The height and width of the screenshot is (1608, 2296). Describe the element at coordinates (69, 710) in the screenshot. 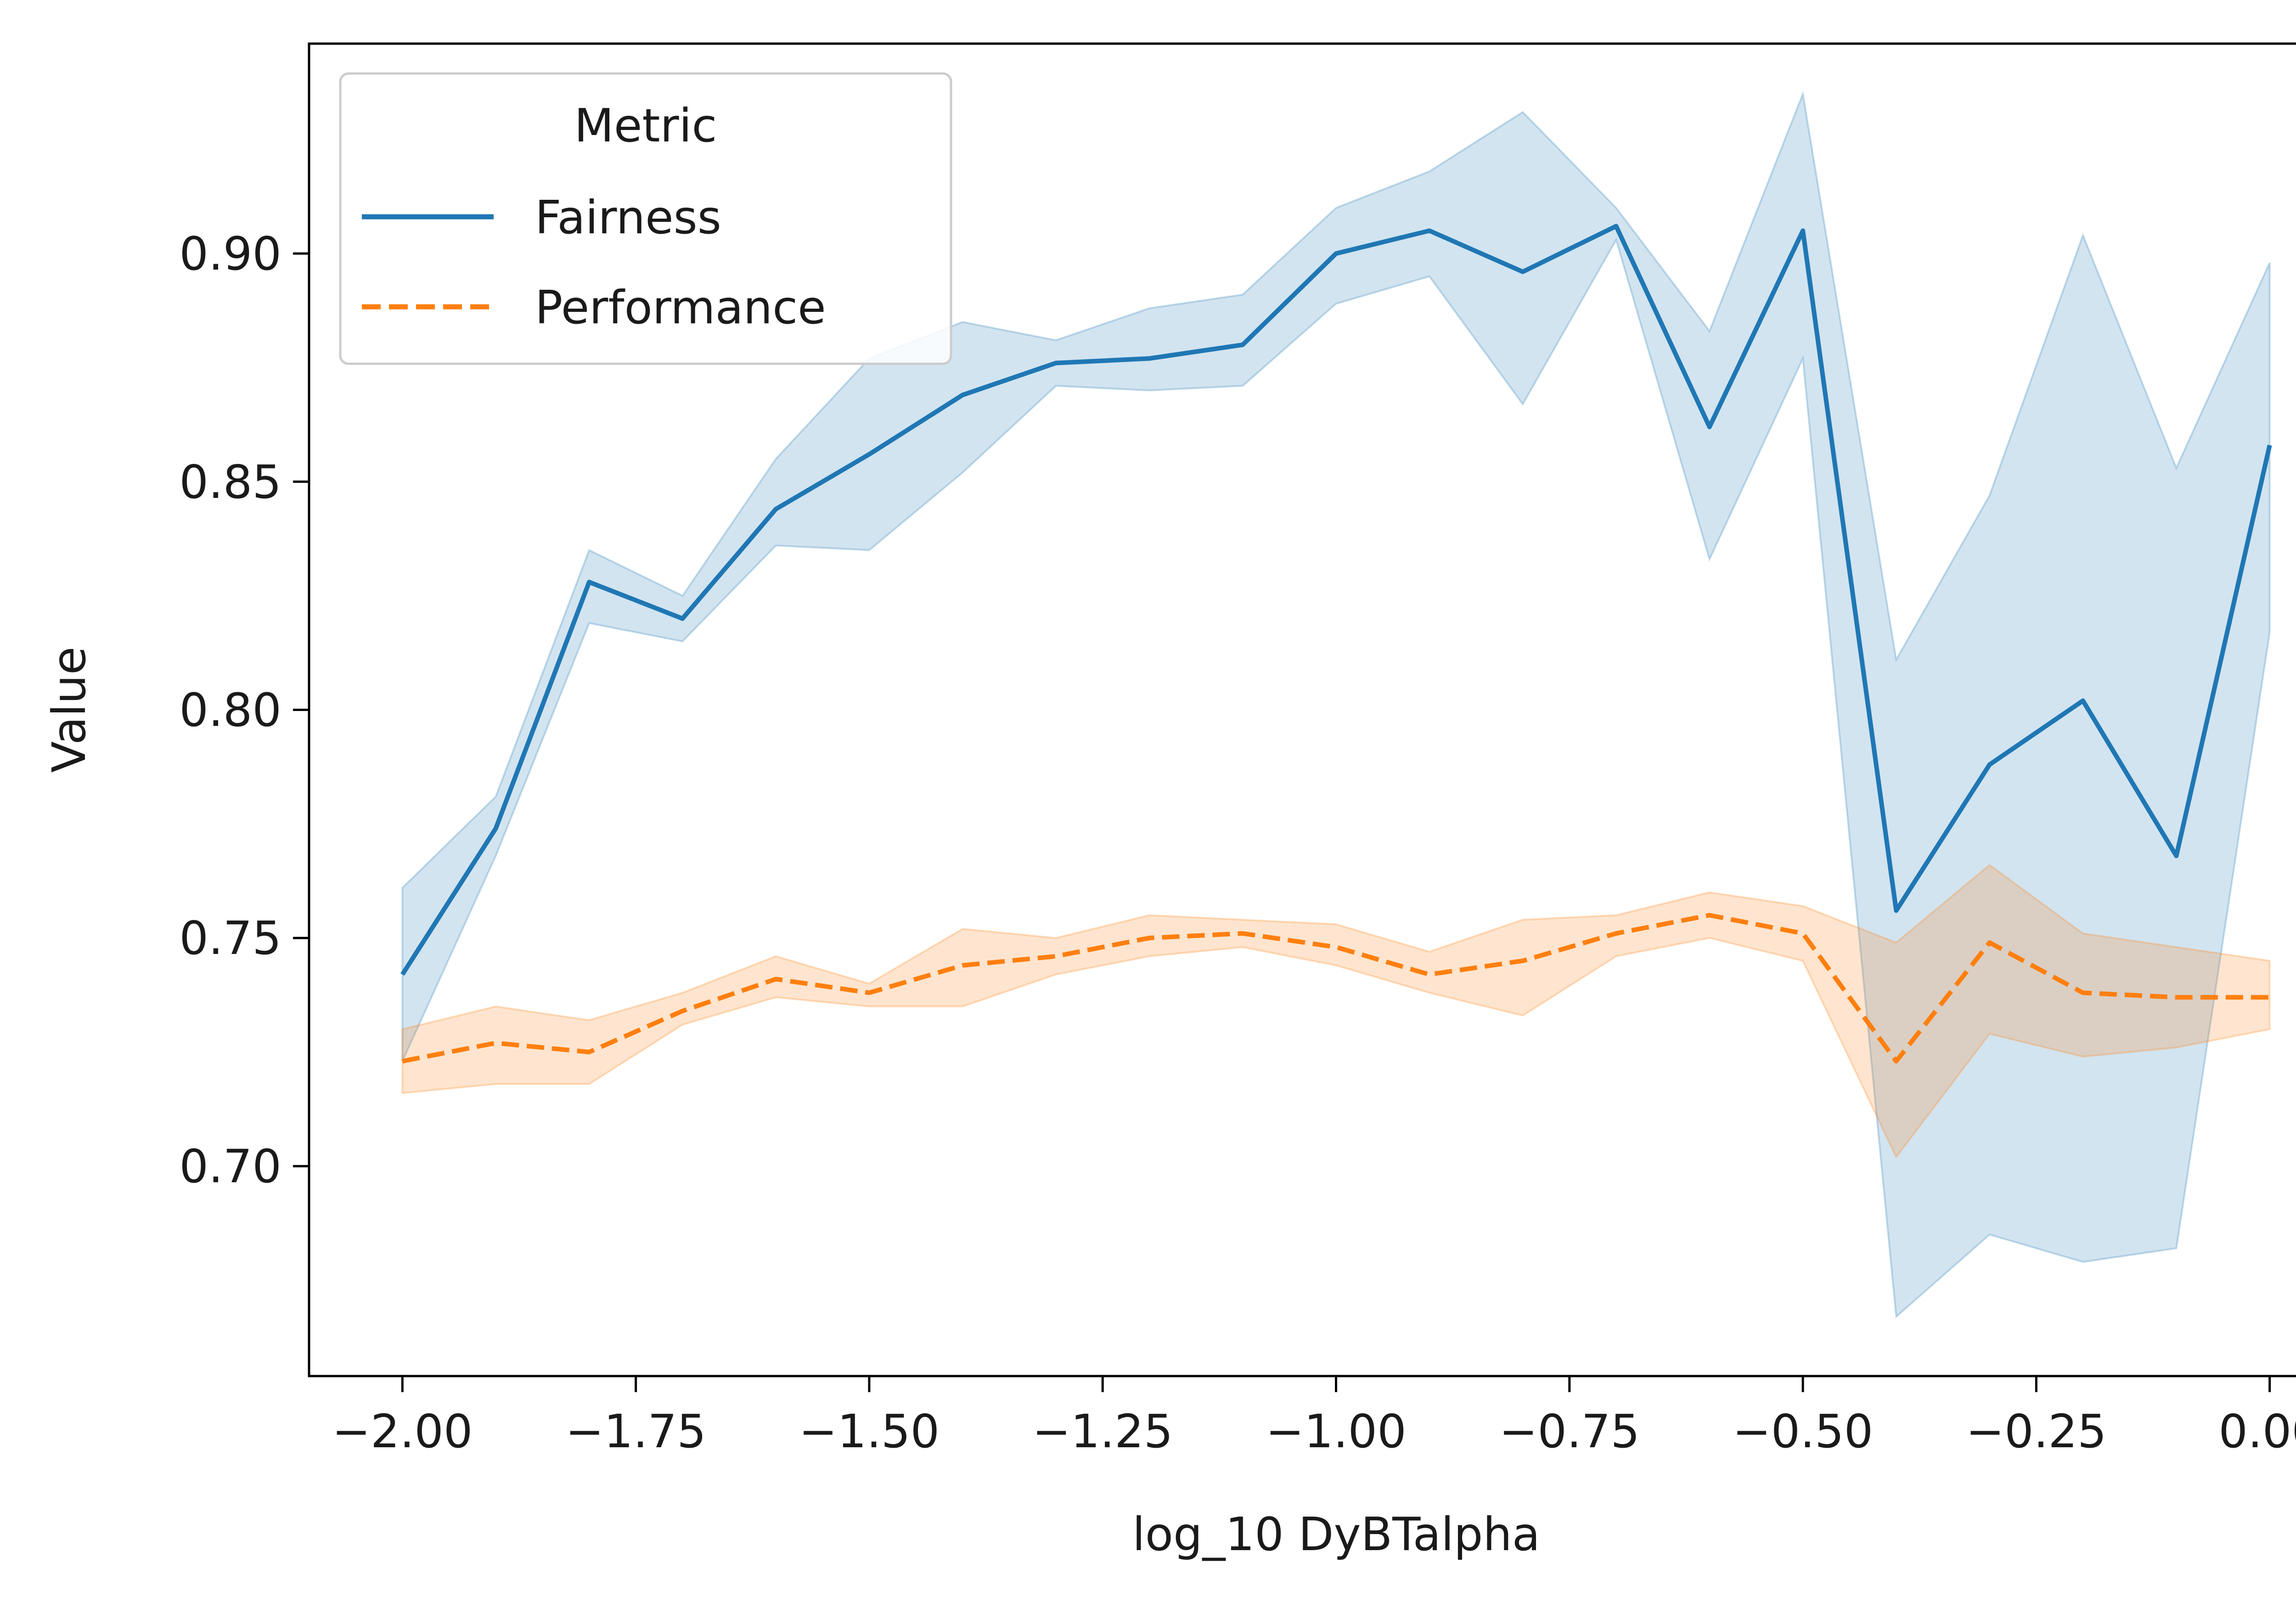

I see `y-axis-title: Value` at that location.